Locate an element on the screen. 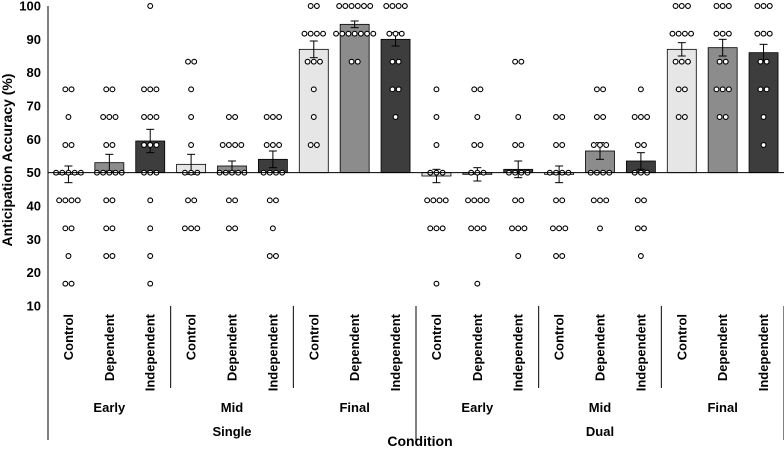 The height and width of the screenshot is (450, 784). y-tick-label: 30 is located at coordinates (34, 239).